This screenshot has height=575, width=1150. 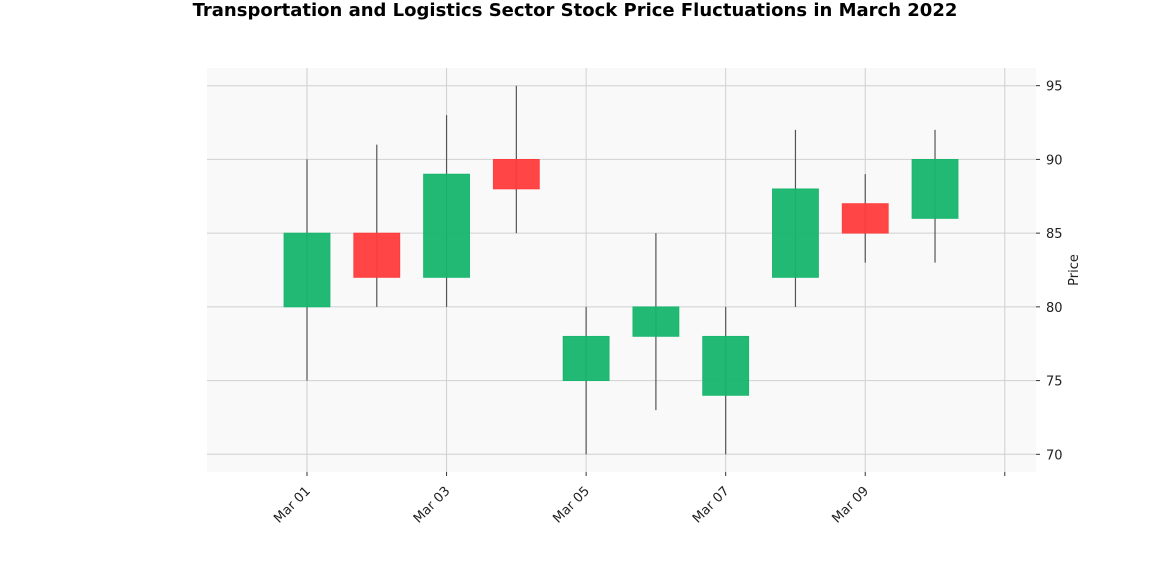 What do you see at coordinates (1054, 308) in the screenshot?
I see `y-tick-label: 80` at bounding box center [1054, 308].